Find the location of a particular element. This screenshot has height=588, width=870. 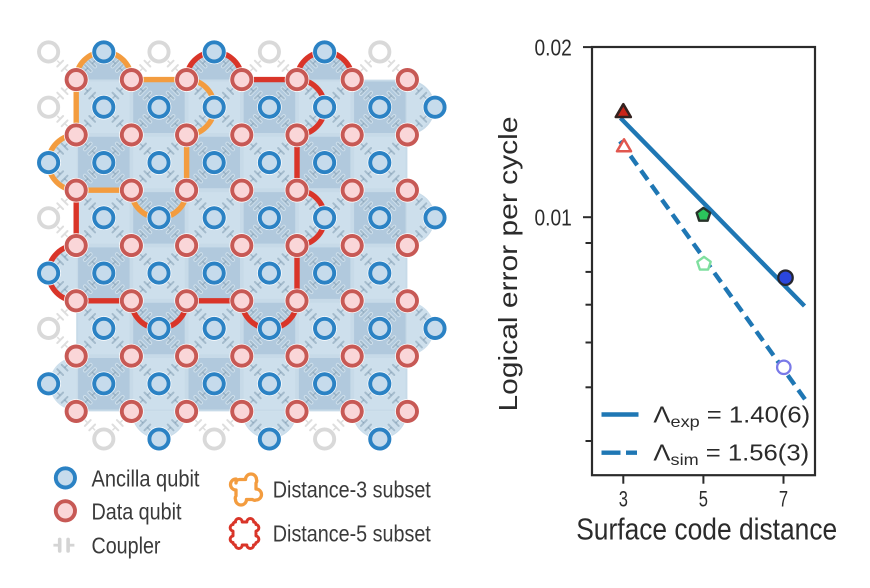

svg-text: 0.01 is located at coordinates (553, 217).